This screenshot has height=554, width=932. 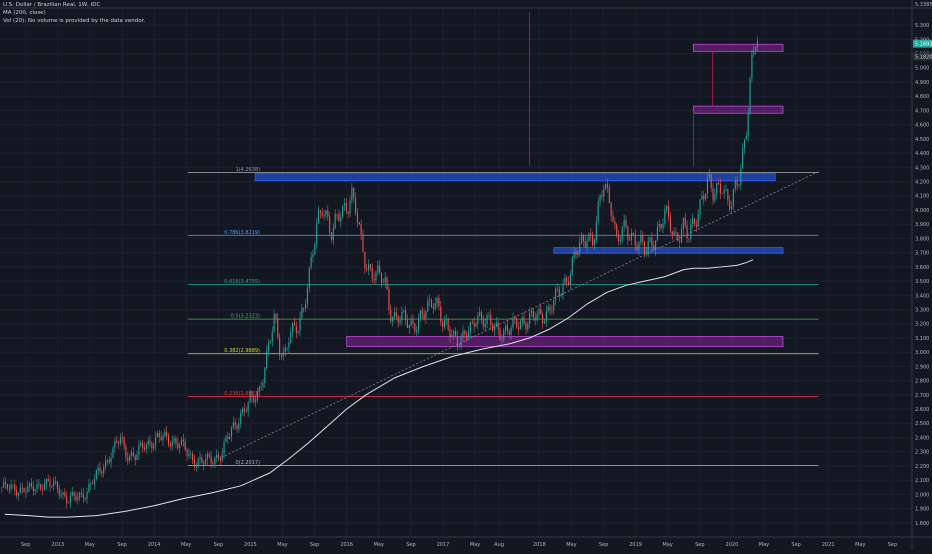 What do you see at coordinates (892, 545) in the screenshot?
I see `time-tick-label: Sep` at bounding box center [892, 545].